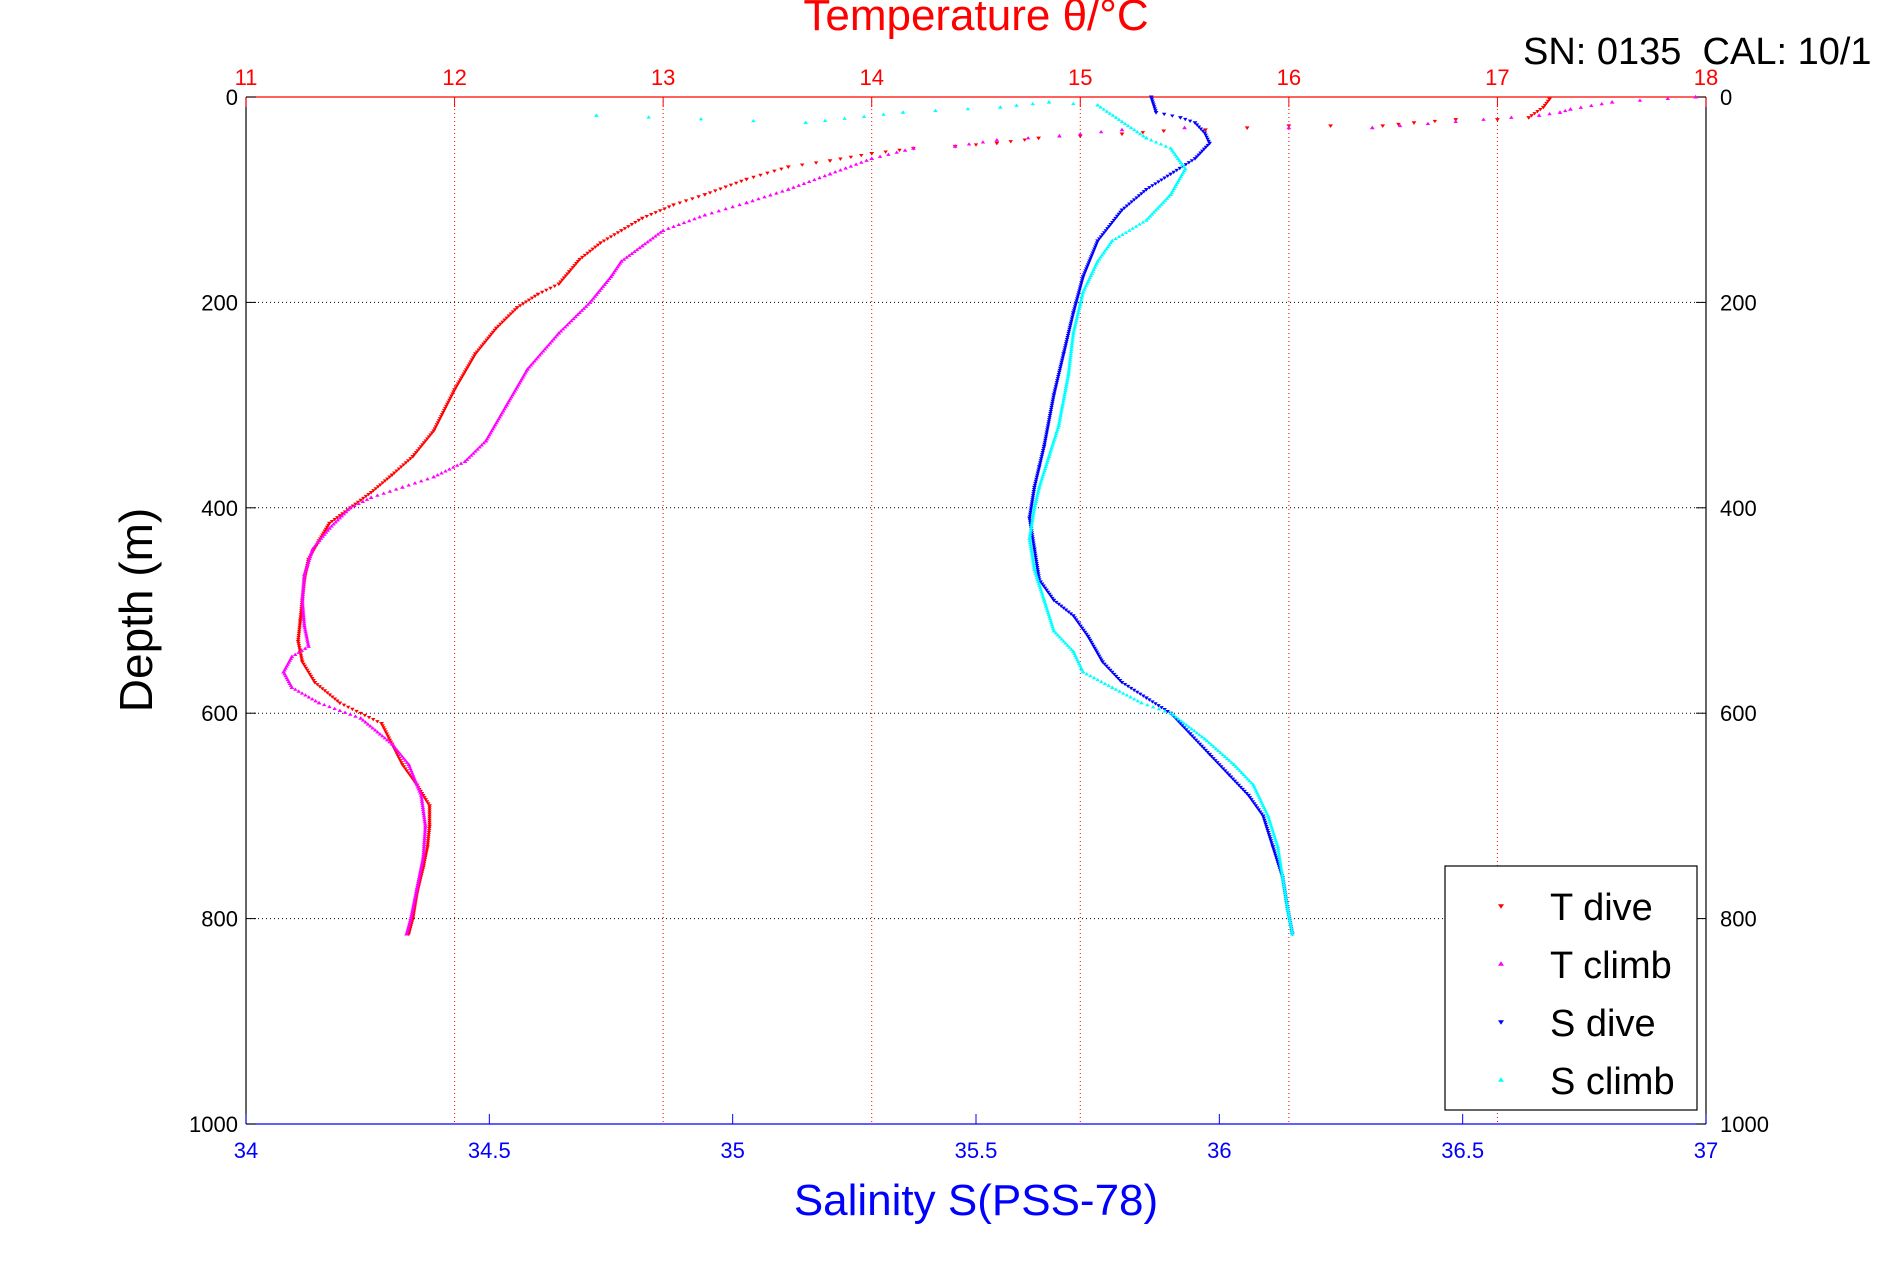  What do you see at coordinates (1501, 906) in the screenshot?
I see `legend-marker` at bounding box center [1501, 906].